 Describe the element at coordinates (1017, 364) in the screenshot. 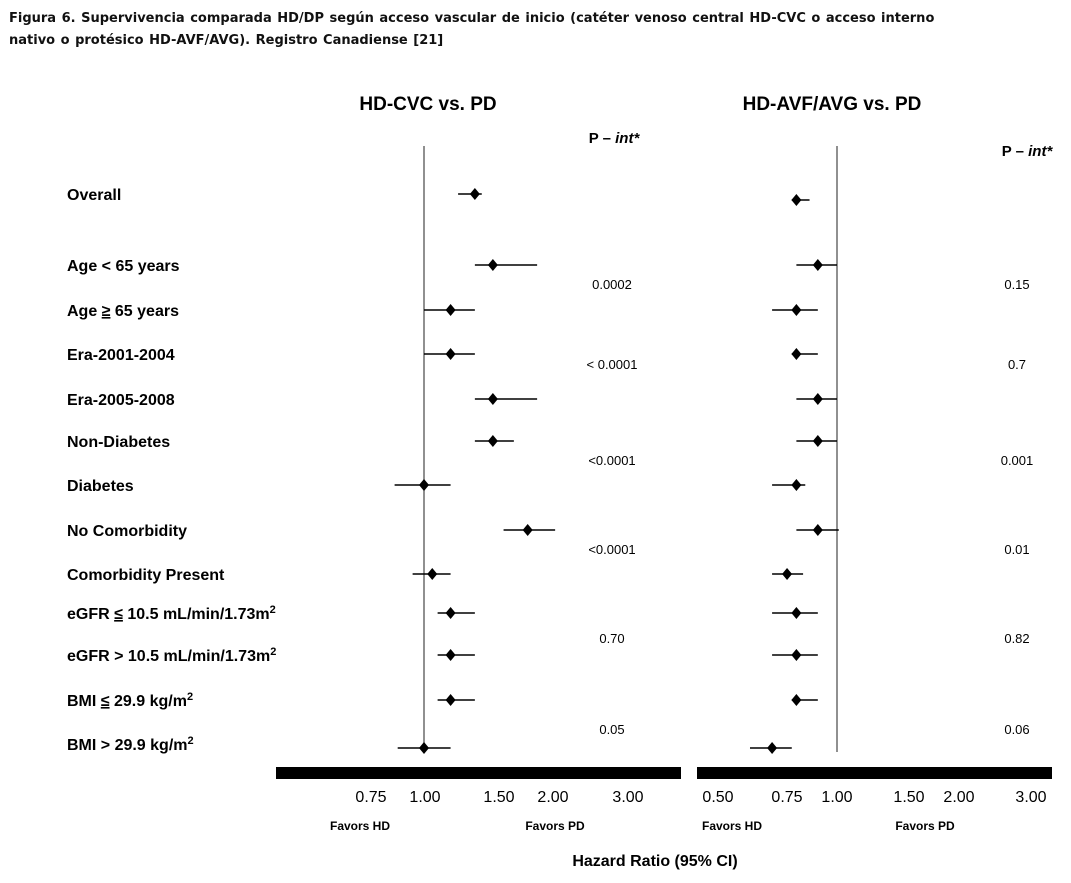

I see `p-value: 0.7` at that location.